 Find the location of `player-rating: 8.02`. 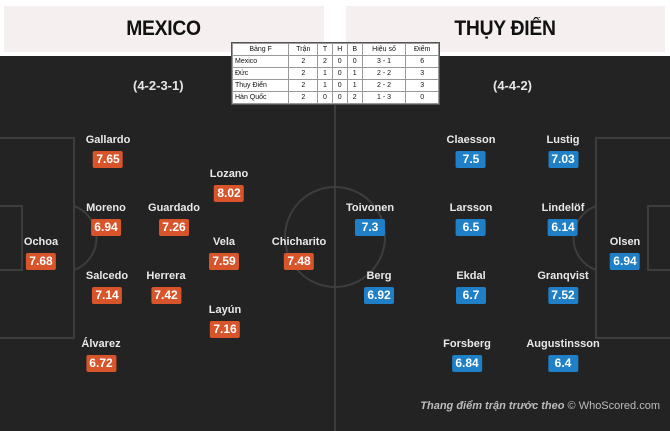

player-rating: 8.02 is located at coordinates (229, 193).